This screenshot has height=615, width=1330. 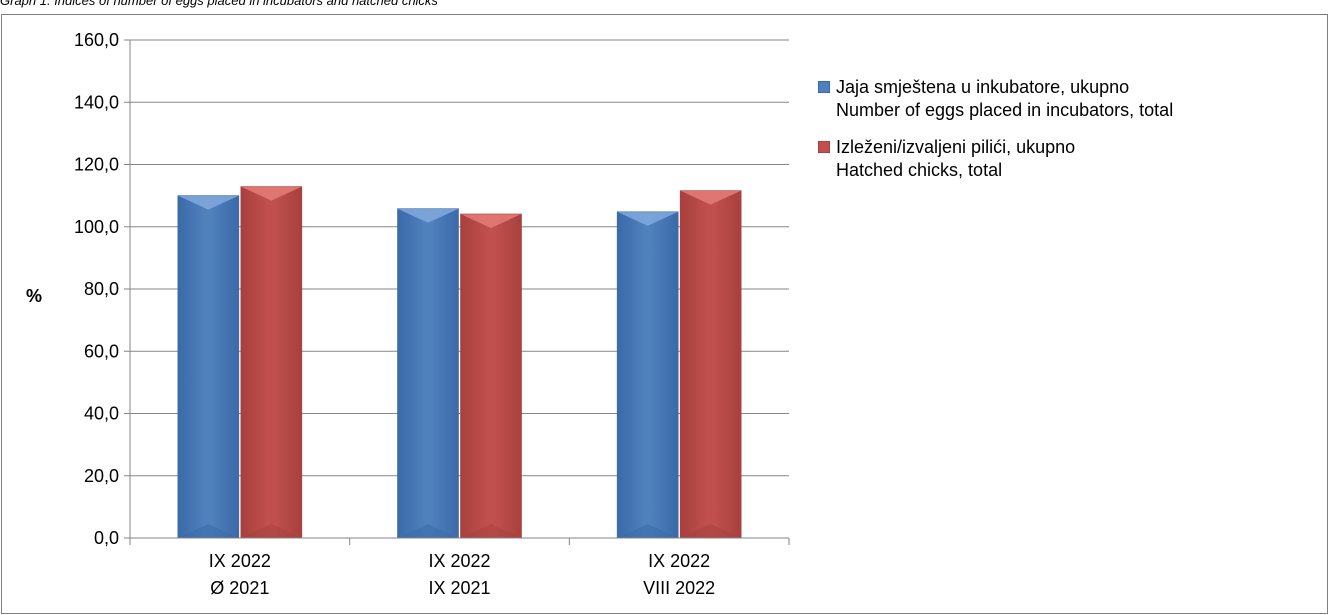 What do you see at coordinates (459, 588) in the screenshot?
I see `x-tick-label: IX 2021` at bounding box center [459, 588].